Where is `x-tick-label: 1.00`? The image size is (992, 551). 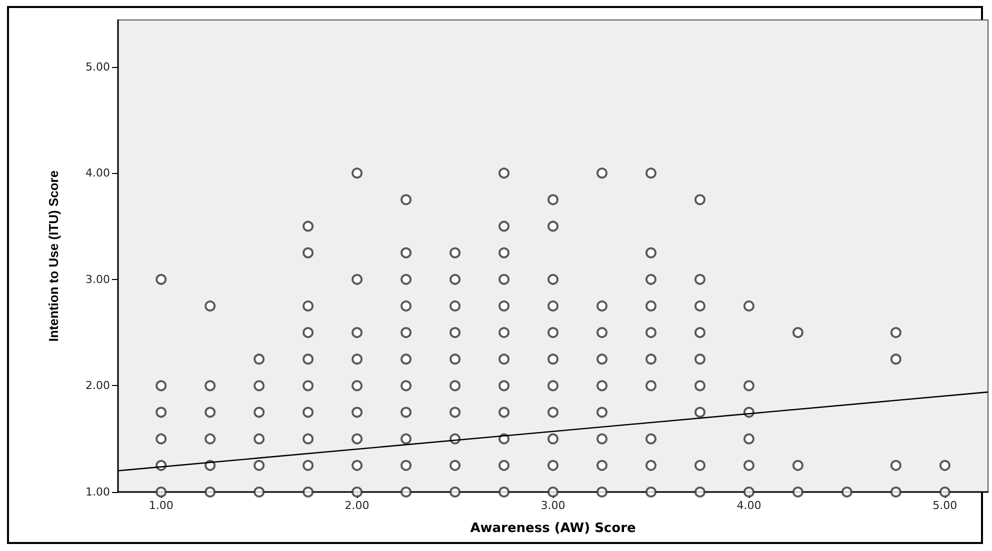
x-tick-label: 1.00 is located at coordinates (161, 505).